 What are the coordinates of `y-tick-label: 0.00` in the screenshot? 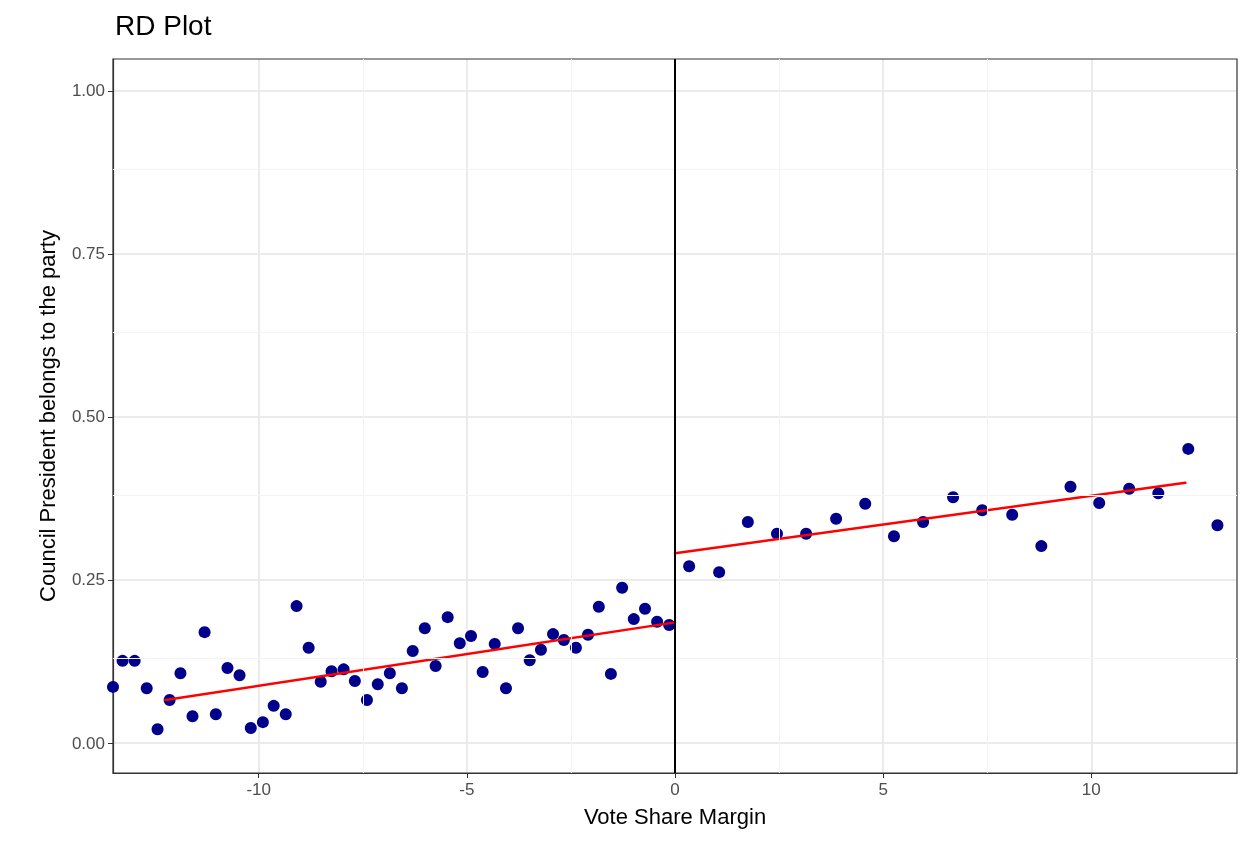 It's located at (88, 743).